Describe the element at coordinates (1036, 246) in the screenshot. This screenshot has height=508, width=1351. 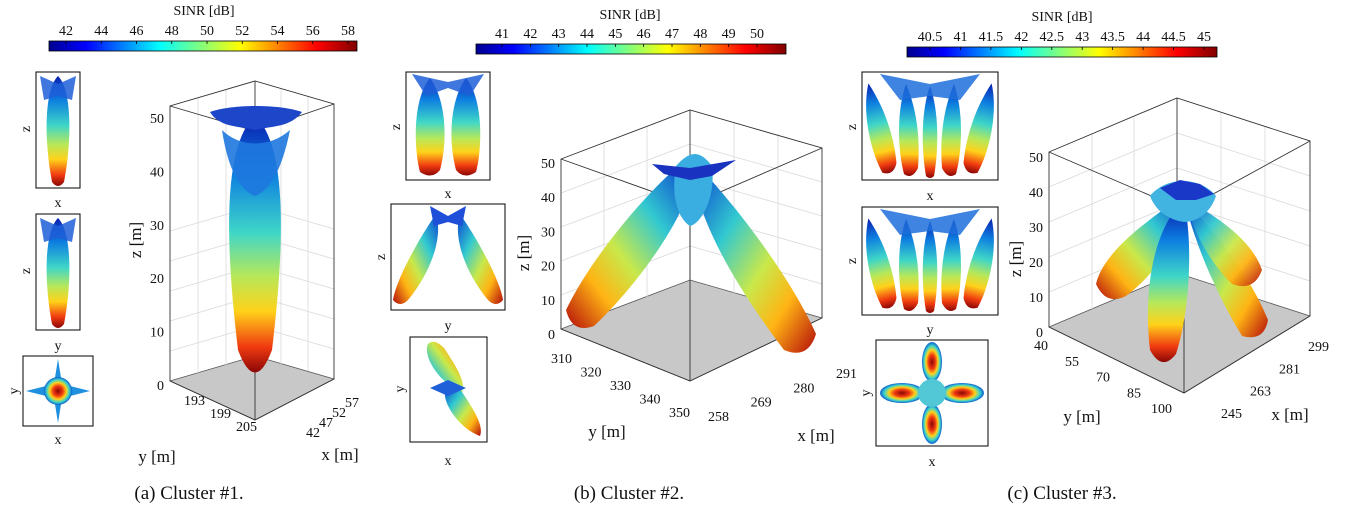
I see `axes3d-c-zticks: 0 10 20 30 40 50` at that location.